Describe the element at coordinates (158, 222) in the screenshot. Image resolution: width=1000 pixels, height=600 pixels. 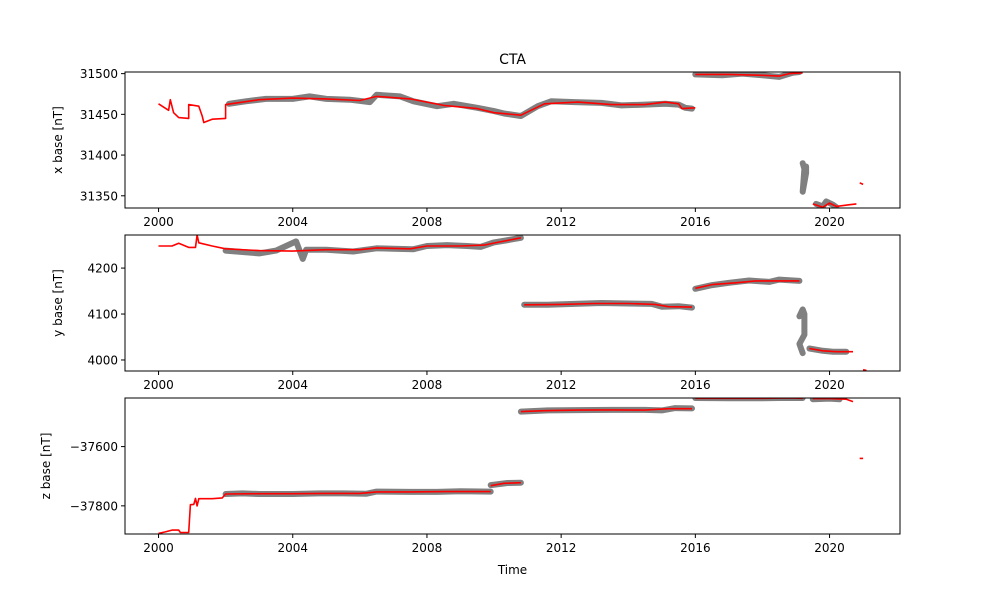
I see `panel-x-x-tick-label: 2000` at that location.